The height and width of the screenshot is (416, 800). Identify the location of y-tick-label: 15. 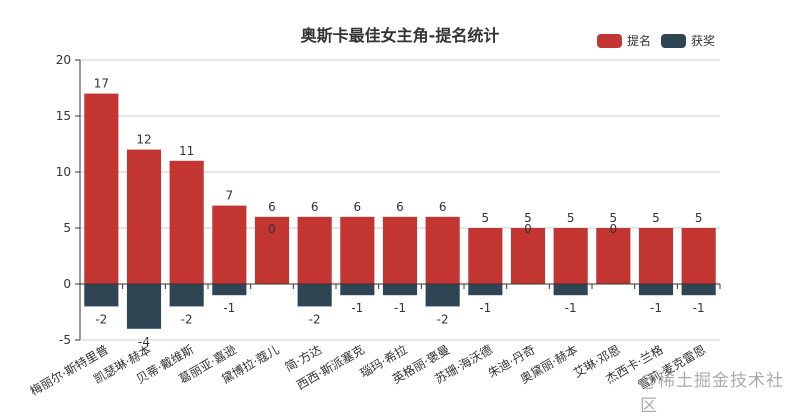
(63, 116).